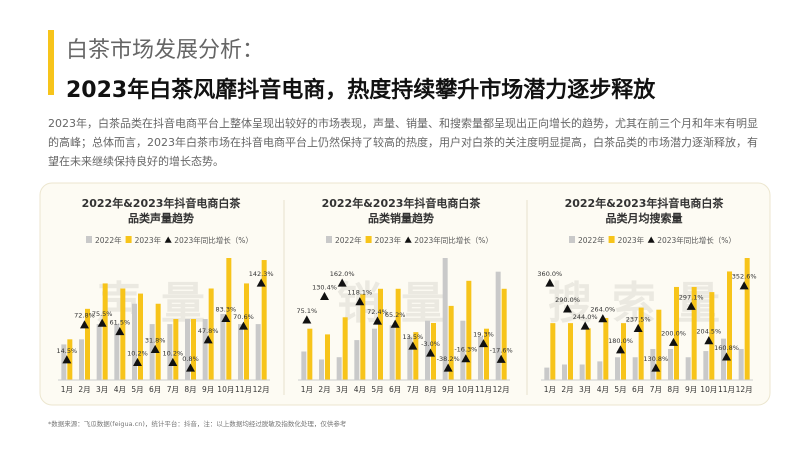  I want to click on data-label: -17.6%, so click(501, 350).